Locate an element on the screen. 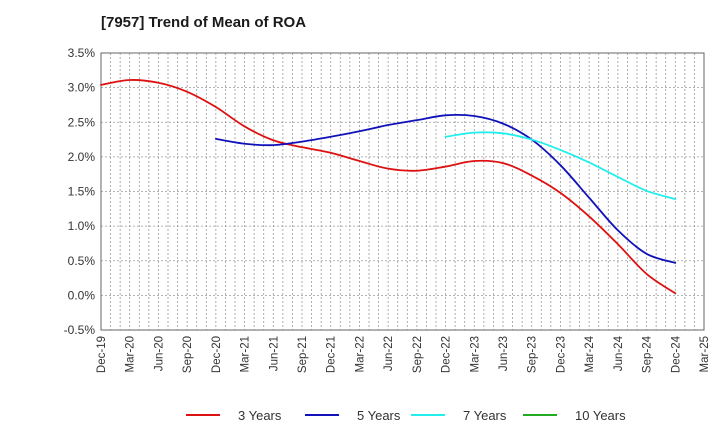  legend-item-7-years: 7 Years is located at coordinates (458, 415).